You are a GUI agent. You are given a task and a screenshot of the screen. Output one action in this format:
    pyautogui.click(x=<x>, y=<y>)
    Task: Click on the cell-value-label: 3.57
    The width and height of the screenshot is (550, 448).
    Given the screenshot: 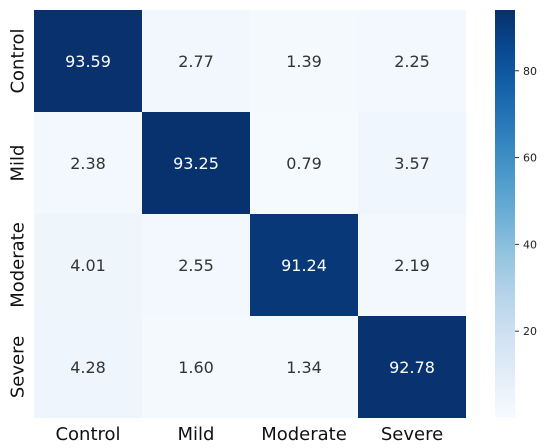 What is the action you would take?
    pyautogui.click(x=412, y=163)
    